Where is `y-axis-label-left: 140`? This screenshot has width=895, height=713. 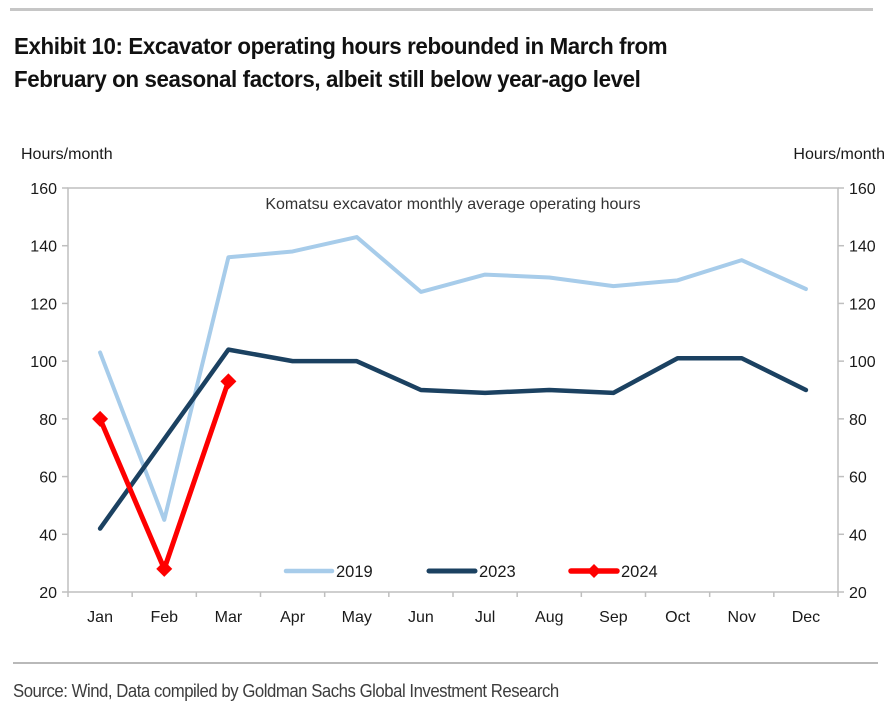
y-axis-label-left: 140 is located at coordinates (43, 247).